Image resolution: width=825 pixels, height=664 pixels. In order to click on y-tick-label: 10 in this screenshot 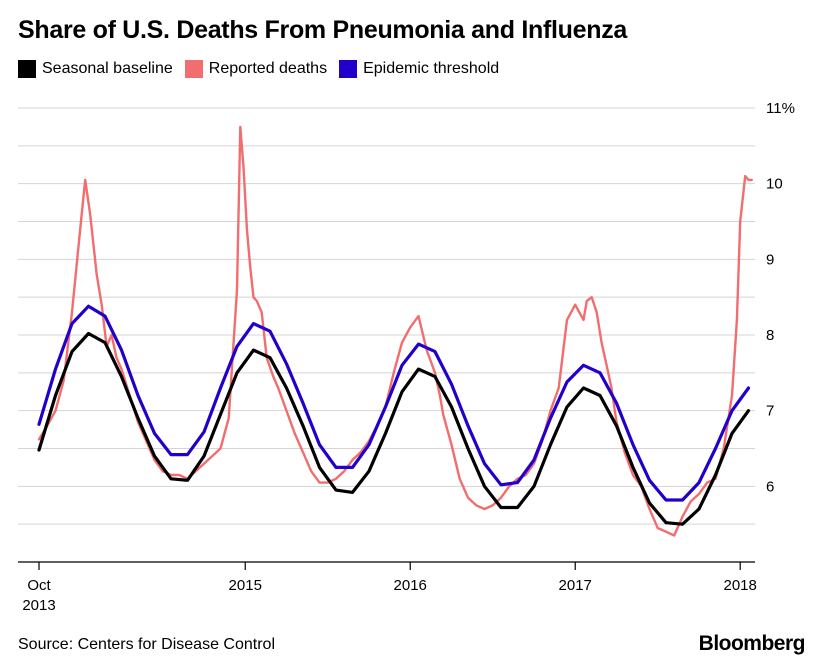, I will do `click(774, 184)`.